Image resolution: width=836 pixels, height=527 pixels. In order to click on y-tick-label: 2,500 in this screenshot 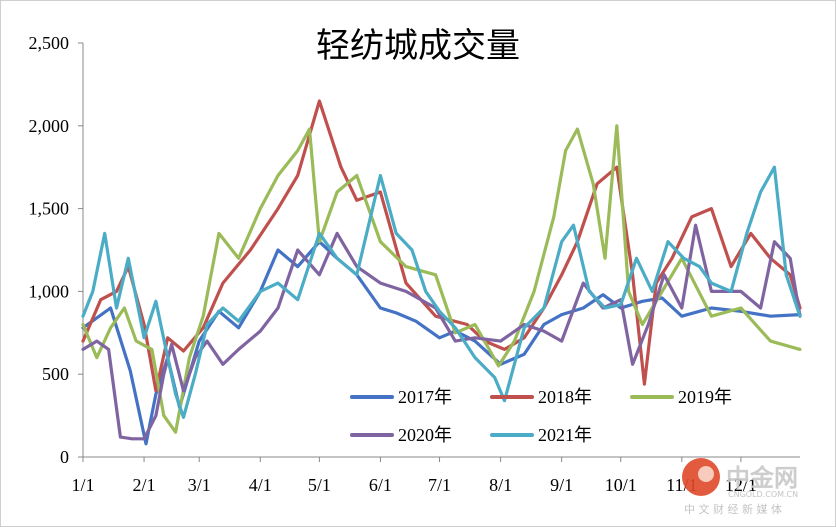, I will do `click(49, 43)`.